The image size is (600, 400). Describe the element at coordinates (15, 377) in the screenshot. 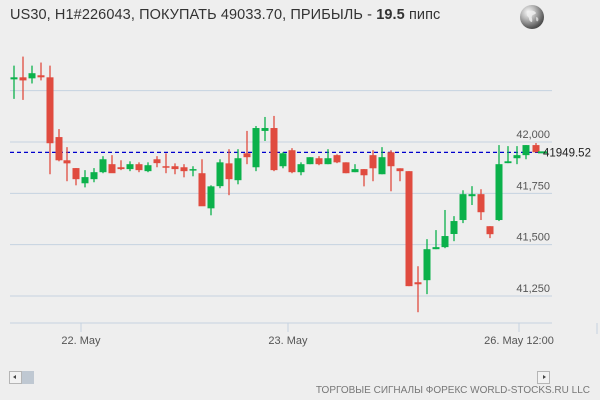

I see `scroll-left-button` at that location.